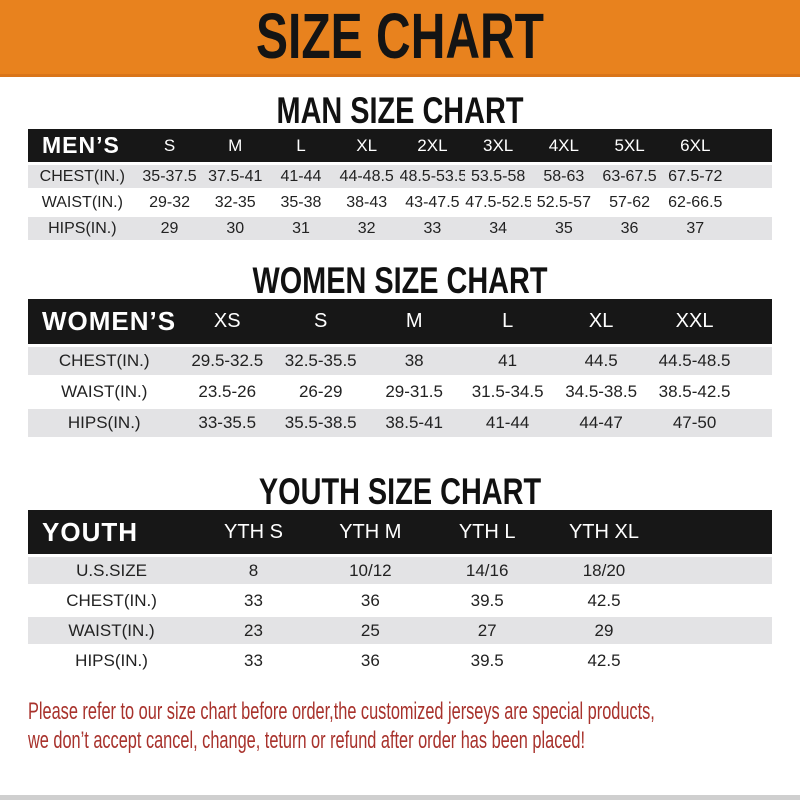 The width and height of the screenshot is (800, 800). Describe the element at coordinates (563, 176) in the screenshot. I see `size-value-cell: 58-63` at that location.